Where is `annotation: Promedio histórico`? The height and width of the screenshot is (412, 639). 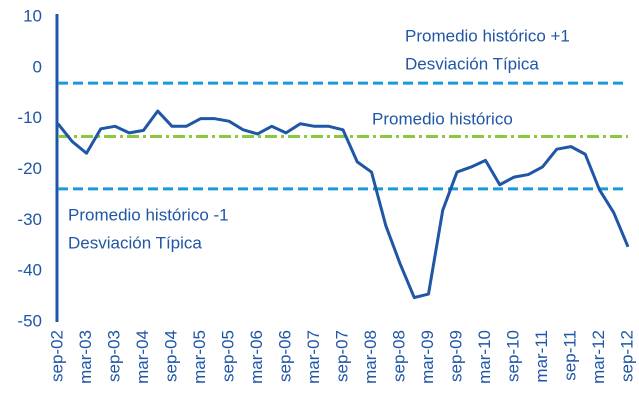 annotation: Promedio histórico is located at coordinates (442, 118).